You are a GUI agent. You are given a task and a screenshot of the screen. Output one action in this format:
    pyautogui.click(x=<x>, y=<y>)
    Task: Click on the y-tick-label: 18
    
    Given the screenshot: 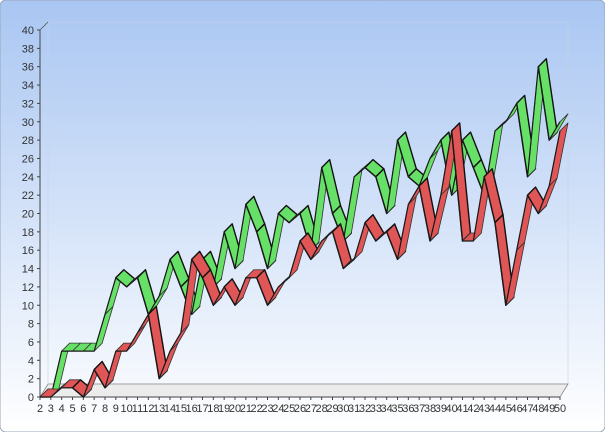 What is the action you would take?
    pyautogui.click(x=28, y=233)
    